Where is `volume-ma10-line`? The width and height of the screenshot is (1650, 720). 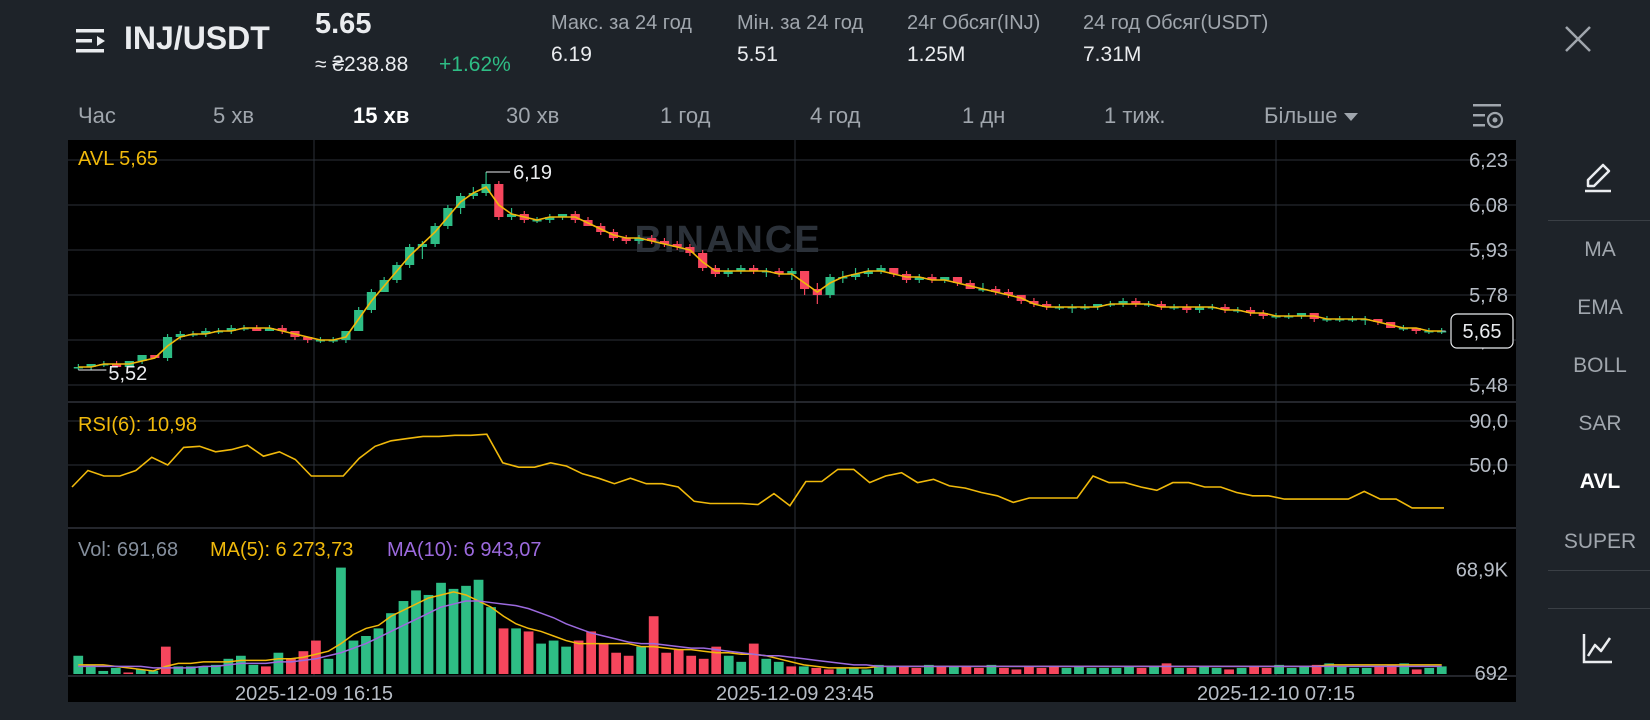 volume-ma10-line is located at coordinates (760, 634).